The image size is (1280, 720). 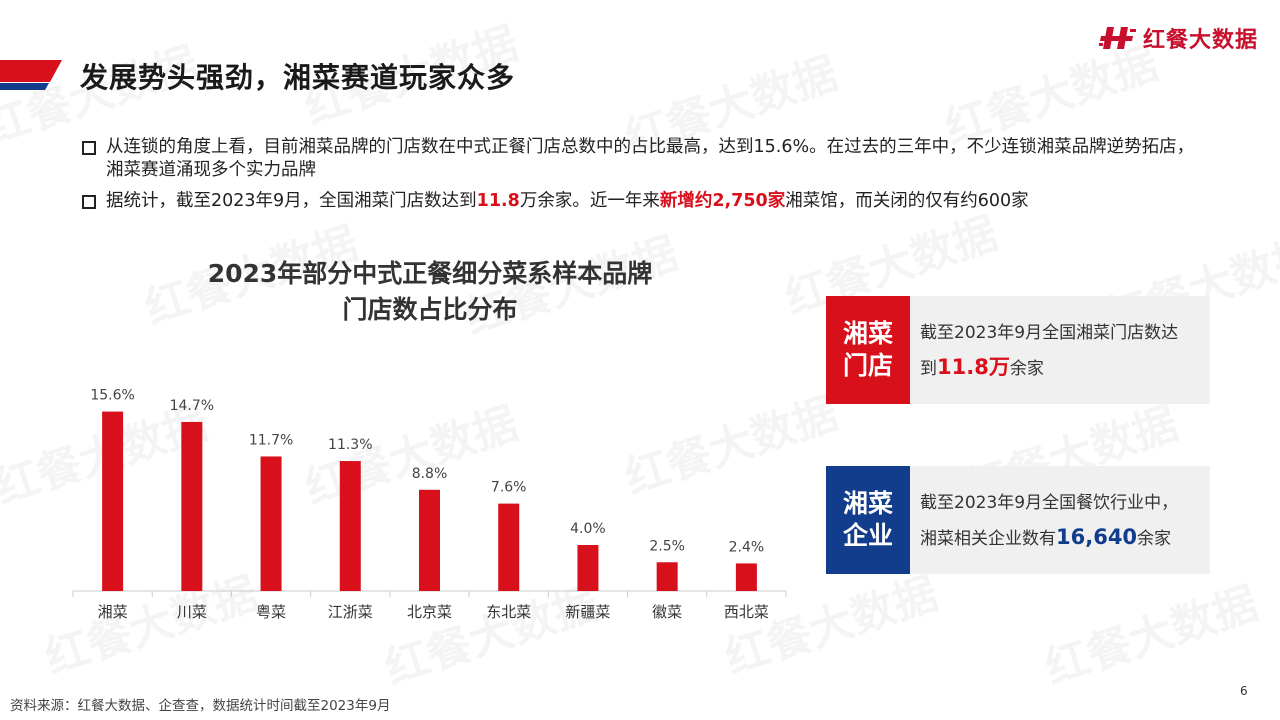 I want to click on bar-value-label: 8.8%, so click(x=430, y=474).